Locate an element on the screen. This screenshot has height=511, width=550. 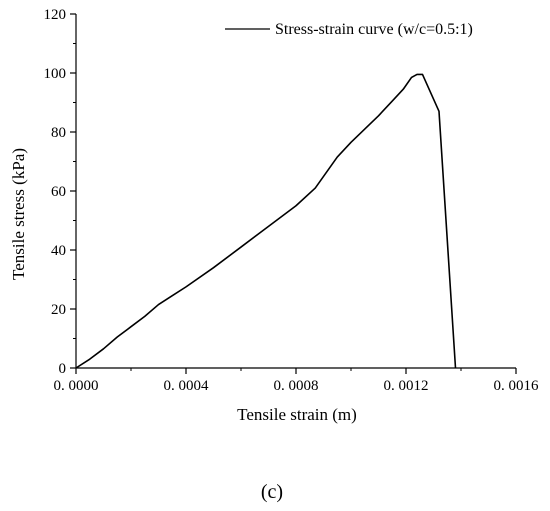
legend: Stress-strain curve (w/c=0.5:1) is located at coordinates (349, 29).